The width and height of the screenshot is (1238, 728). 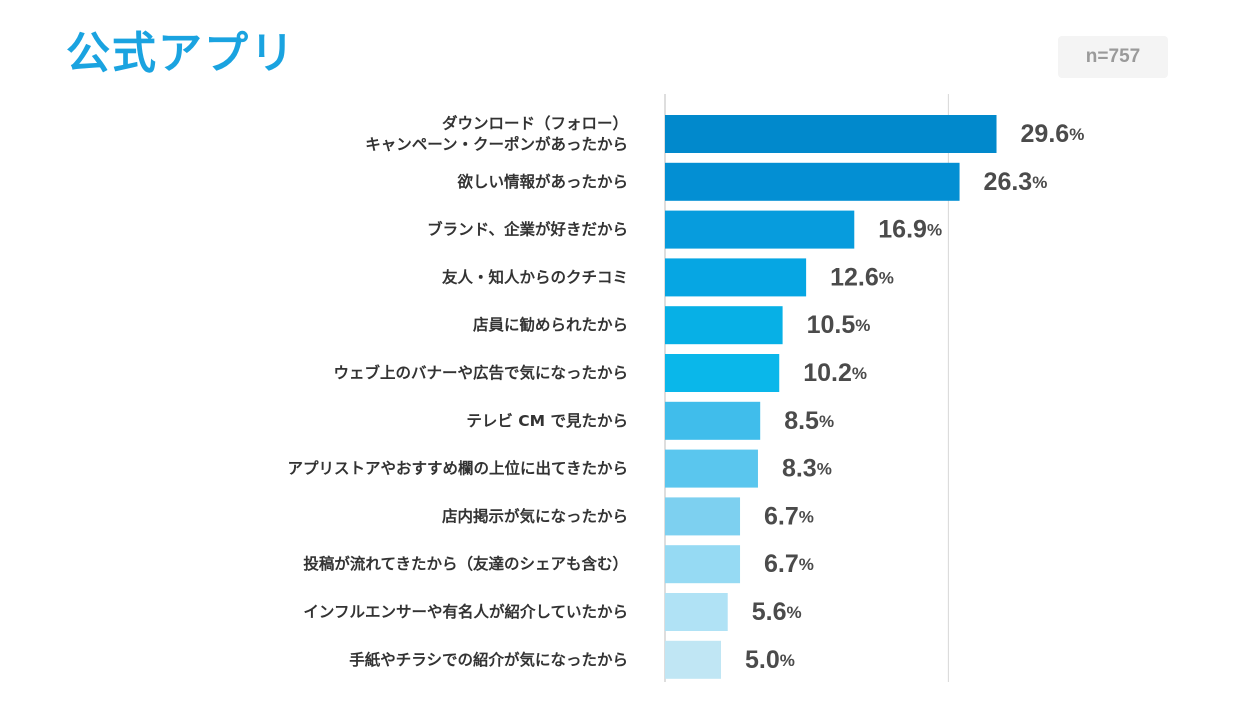 I want to click on value-label-10: 6.7%, so click(x=789, y=564).